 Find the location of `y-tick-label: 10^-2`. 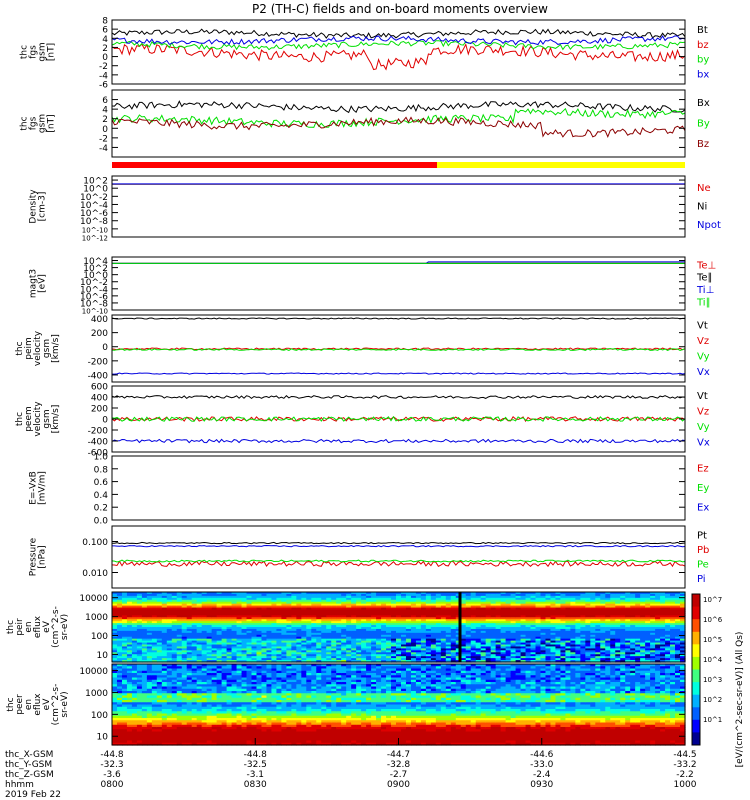

y-tick-label: 10^-2 is located at coordinates (94, 198).